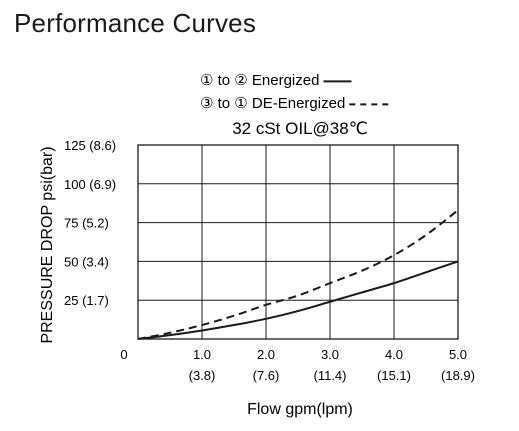 This screenshot has width=519, height=431. What do you see at coordinates (297, 92) in the screenshot?
I see `legend: ① to ② Energized ③ to ① DE-Energized` at bounding box center [297, 92].